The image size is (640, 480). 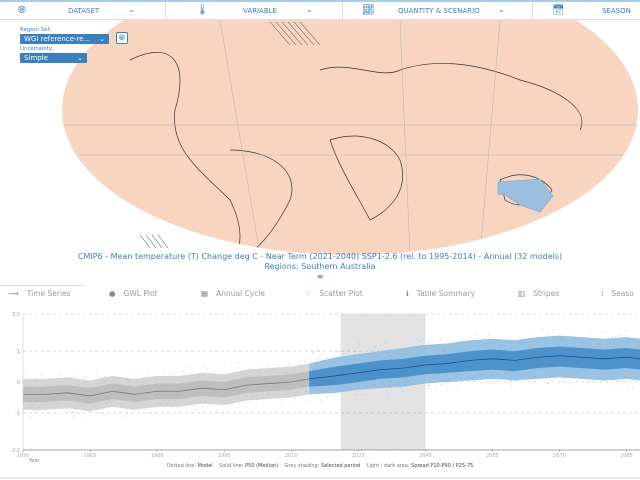 What do you see at coordinates (122, 38) in the screenshot?
I see `region-globe-button: 🌐︎` at bounding box center [122, 38].